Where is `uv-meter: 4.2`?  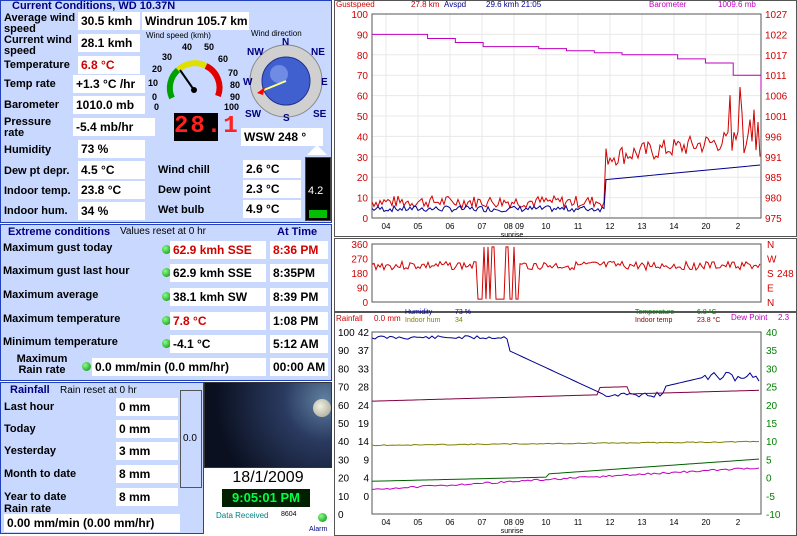
uv-meter: 4.2 is located at coordinates (318, 189).